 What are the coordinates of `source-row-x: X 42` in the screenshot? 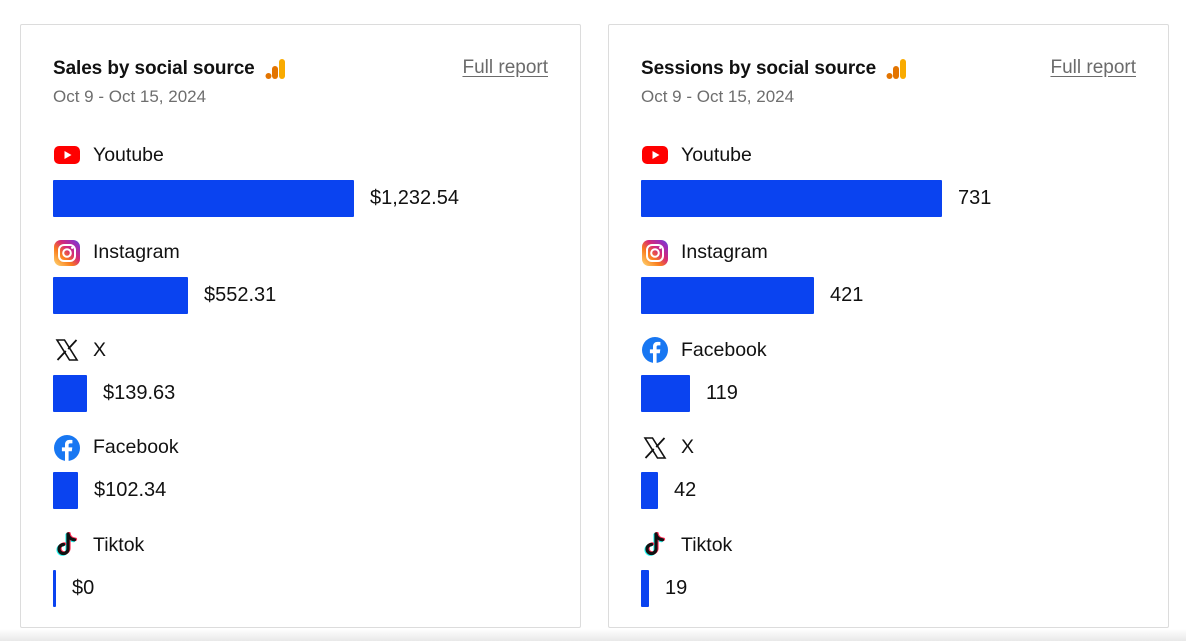 It's located at (889, 479).